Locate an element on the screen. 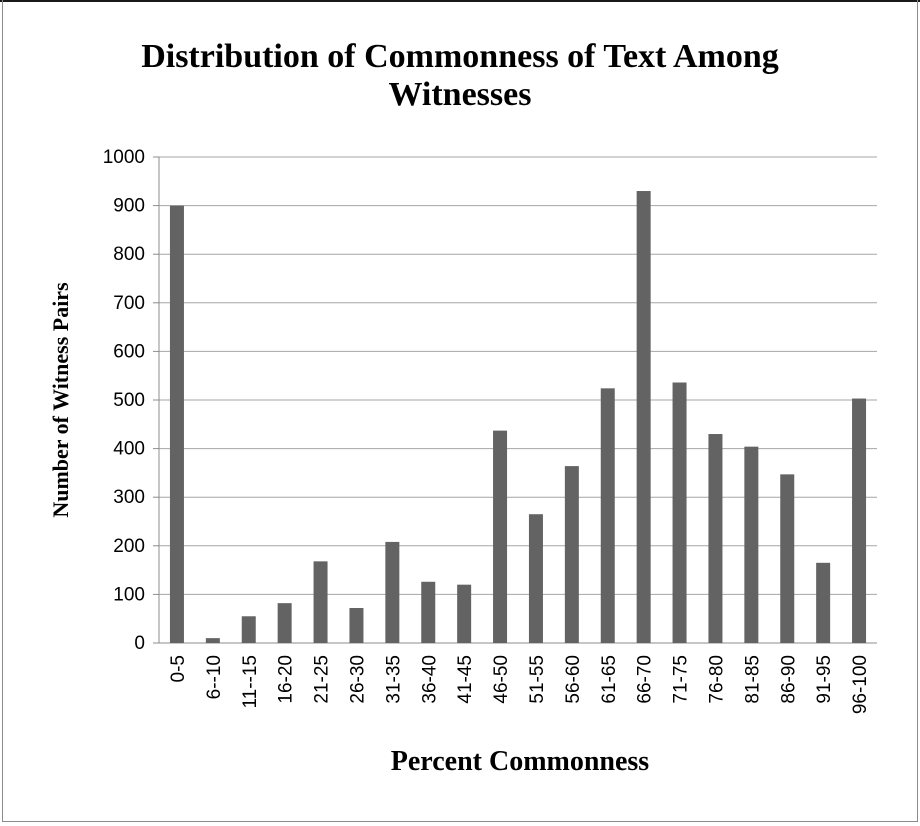 The height and width of the screenshot is (826, 920). y-tick-label: 400 is located at coordinates (129, 449).